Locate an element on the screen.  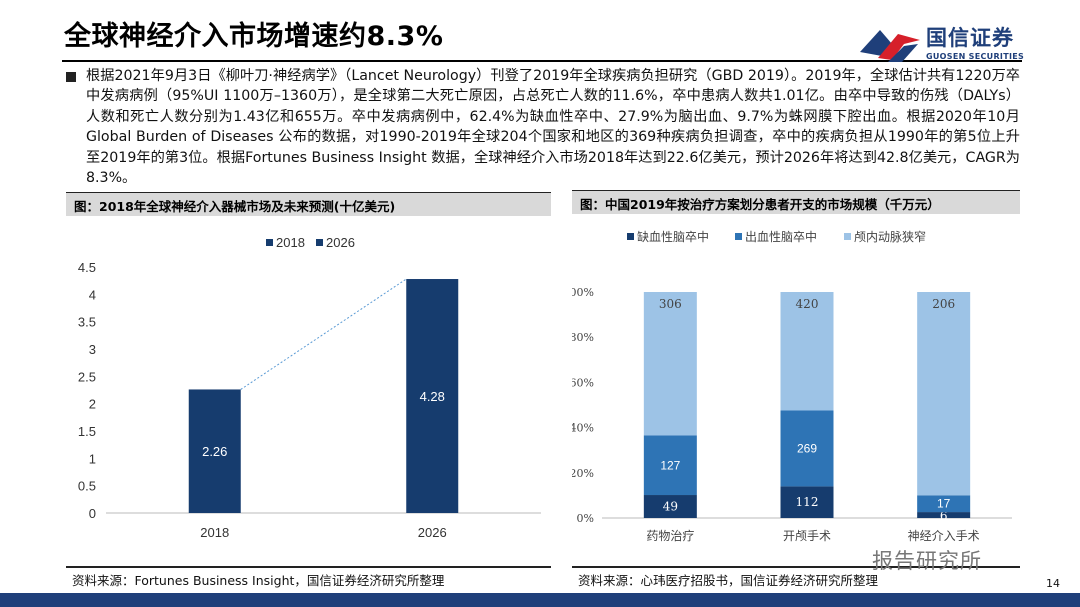
right-chart-header: 图：中国2019年按治疗方案划分患者开支的市场规模（千万元） is located at coordinates (796, 202).